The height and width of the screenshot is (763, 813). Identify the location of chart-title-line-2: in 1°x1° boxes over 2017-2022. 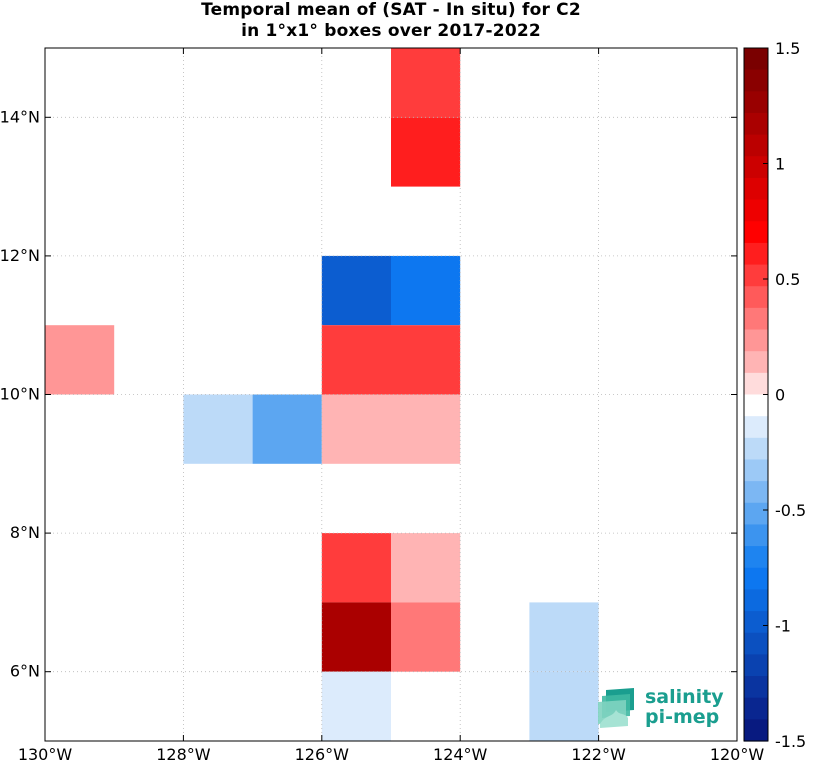
(391, 31).